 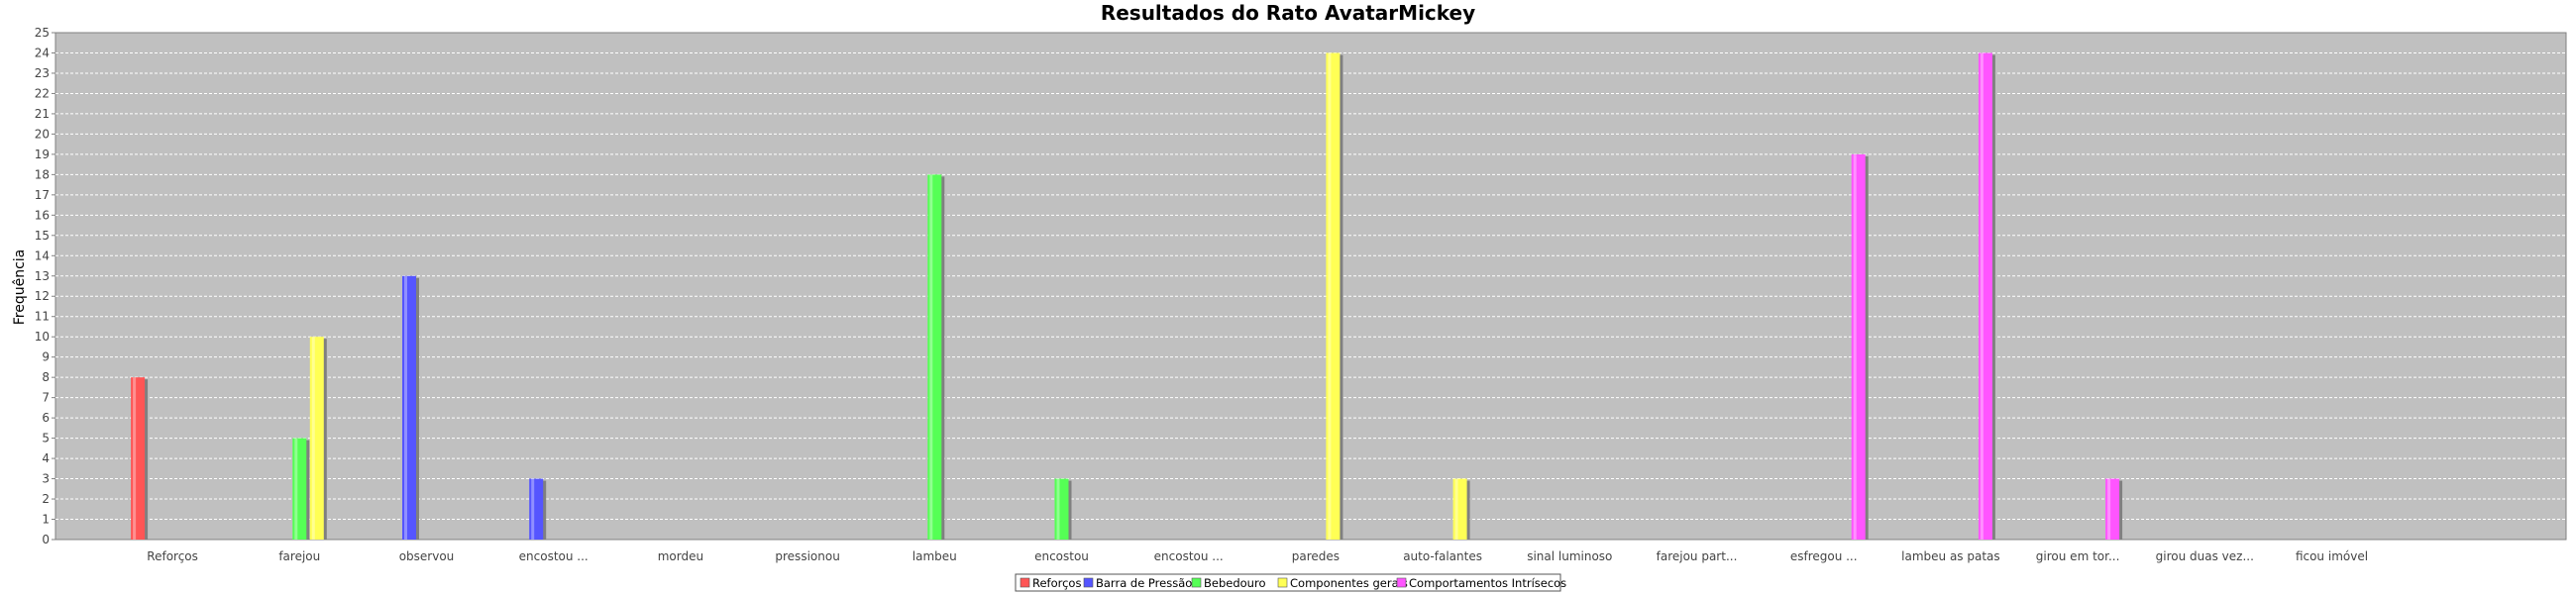 What do you see at coordinates (46, 499) in the screenshot?
I see `y-tick-label: 2` at bounding box center [46, 499].